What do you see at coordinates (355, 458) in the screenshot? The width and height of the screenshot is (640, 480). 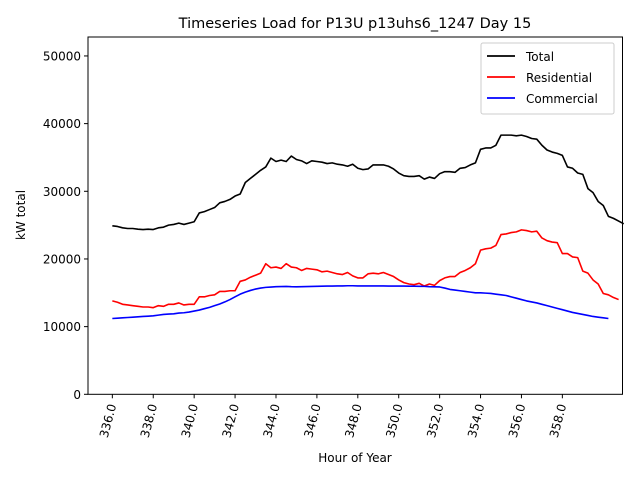 I see `x-axis-label: Hour of Year` at bounding box center [355, 458].